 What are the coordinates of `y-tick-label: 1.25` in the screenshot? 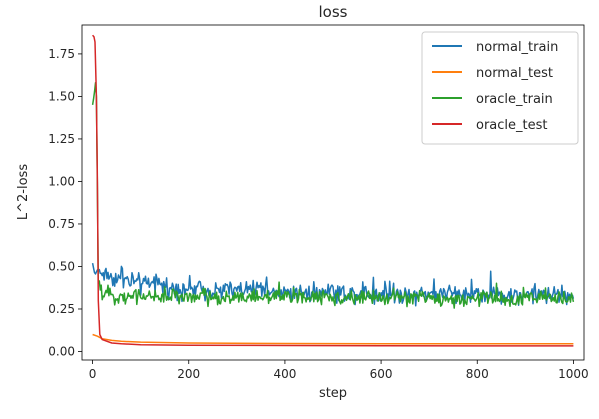 It's located at (61, 139).